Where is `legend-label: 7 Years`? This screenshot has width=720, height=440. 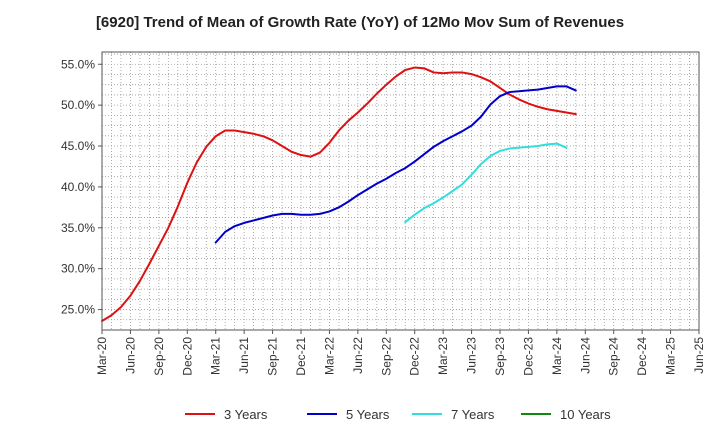 legend-label: 7 Years is located at coordinates (473, 414).